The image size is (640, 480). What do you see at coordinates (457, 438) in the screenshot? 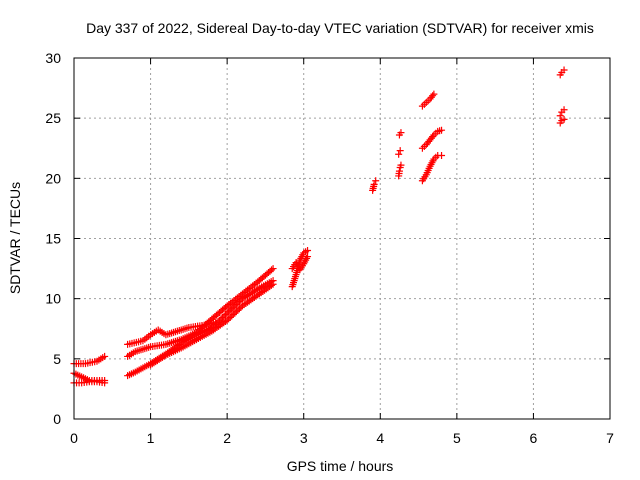
I see `x-tick-label: 5` at bounding box center [457, 438].